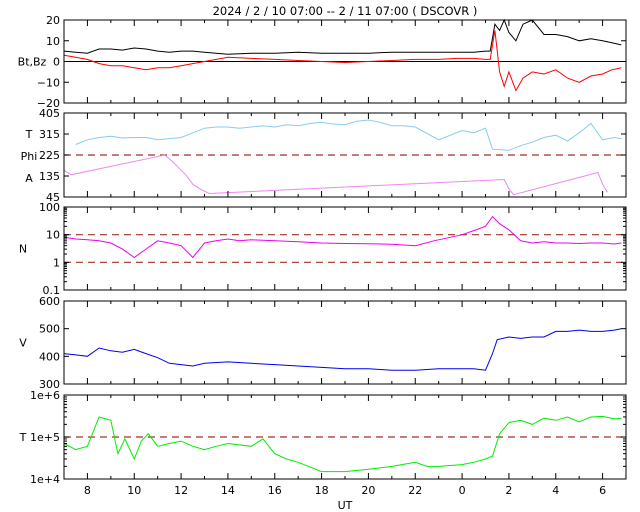 The width and height of the screenshot is (640, 512). I want to click on x-tick-label: 2, so click(508, 490).